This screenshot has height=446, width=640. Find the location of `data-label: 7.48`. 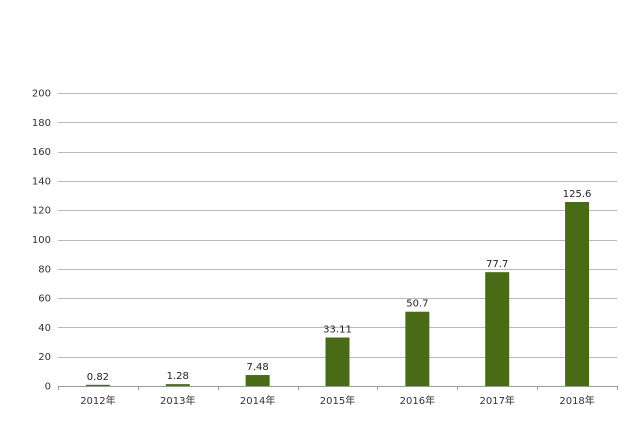

data-label: 7.48 is located at coordinates (258, 367).